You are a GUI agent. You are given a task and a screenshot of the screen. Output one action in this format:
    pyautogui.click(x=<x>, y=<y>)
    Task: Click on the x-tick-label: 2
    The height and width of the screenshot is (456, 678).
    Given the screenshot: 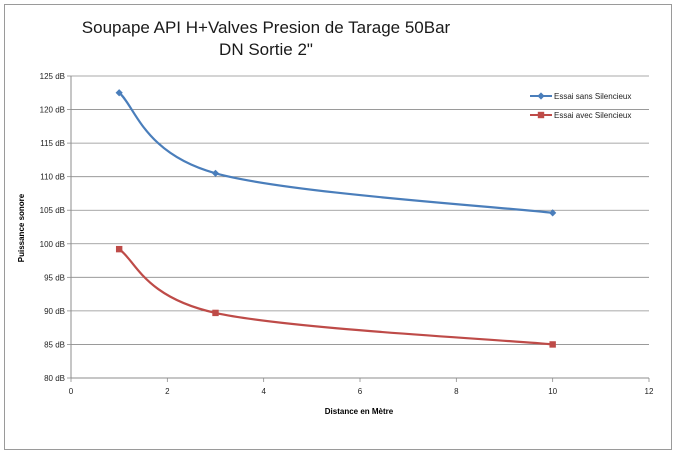 What is the action you would take?
    pyautogui.click(x=167, y=391)
    